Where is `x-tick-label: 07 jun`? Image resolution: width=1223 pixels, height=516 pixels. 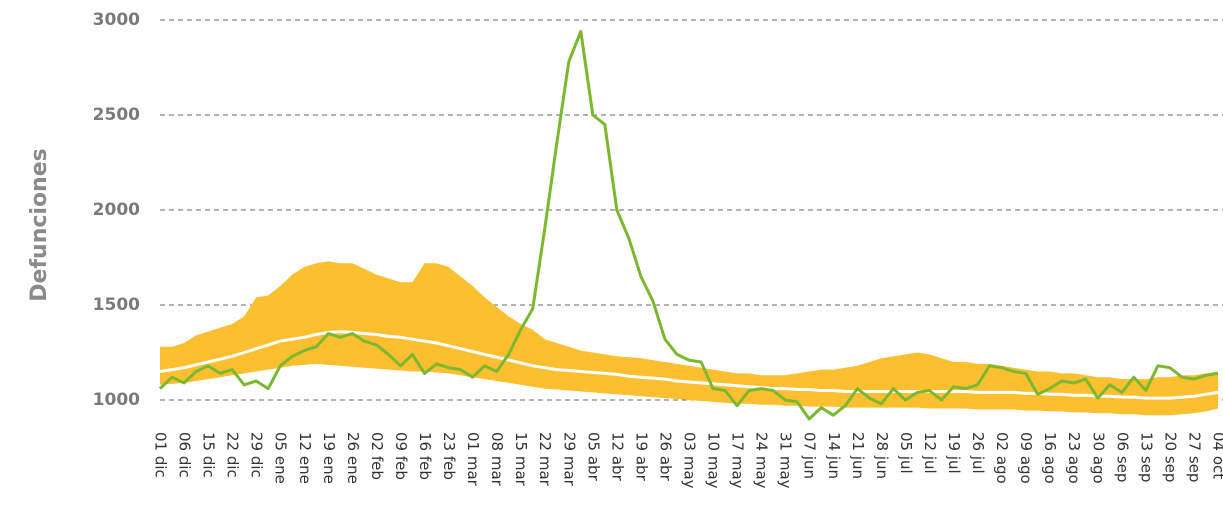 x-tick-label: 07 jun is located at coordinates (810, 455).